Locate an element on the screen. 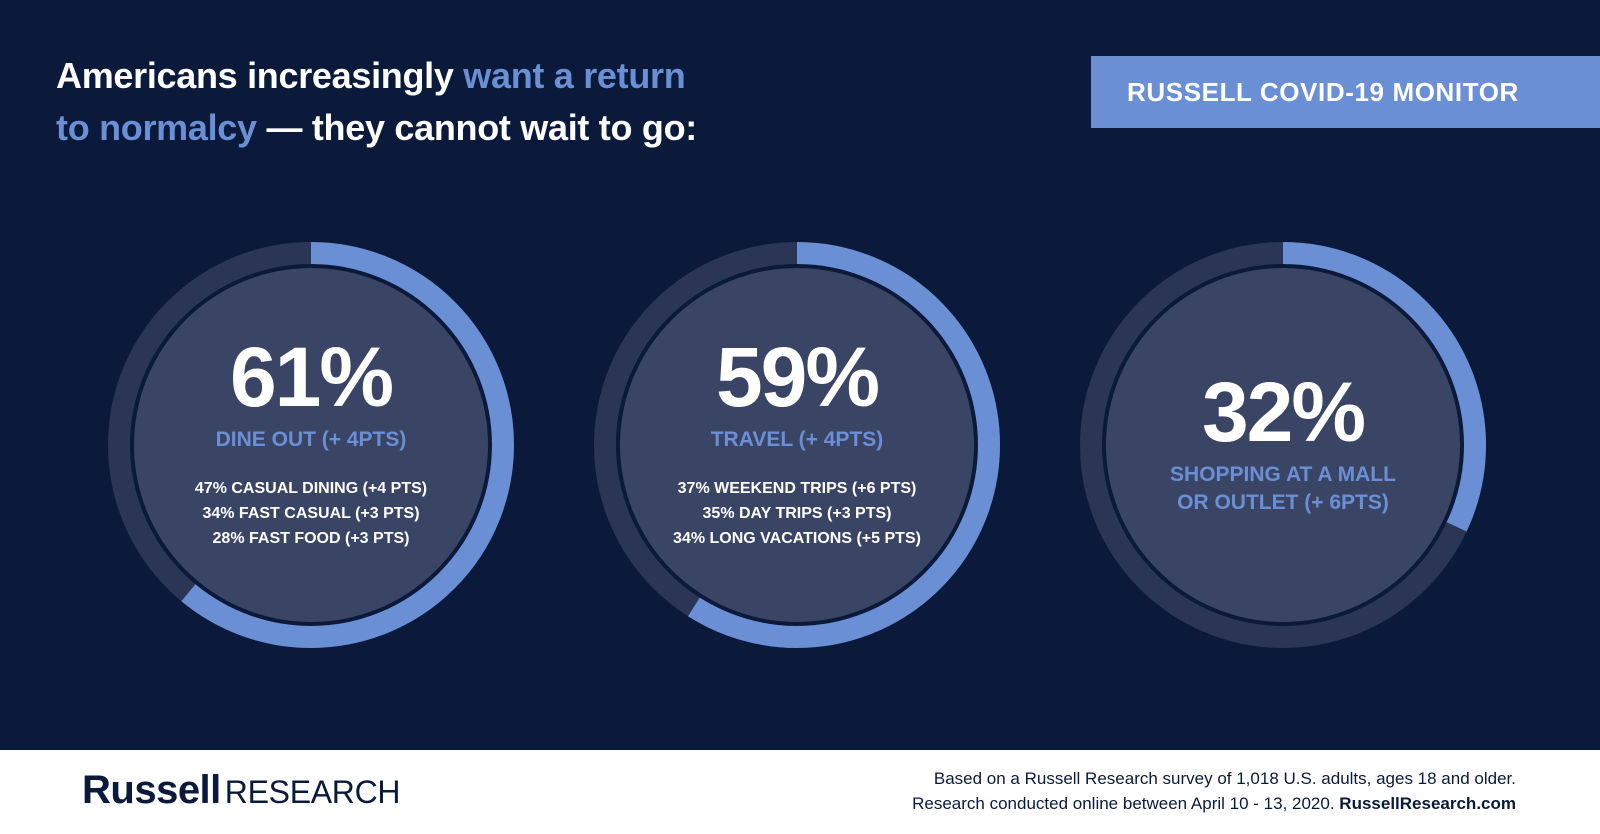 Image resolution: width=1600 pixels, height=834 pixels. headline-highlight-1: want a return is located at coordinates (574, 75).